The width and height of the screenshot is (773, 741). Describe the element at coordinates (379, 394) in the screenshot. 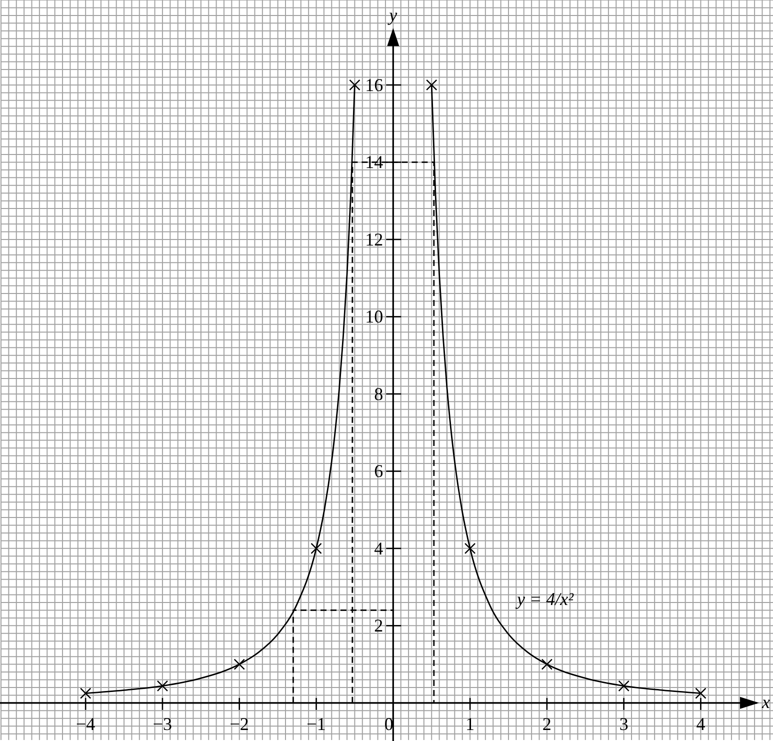

I see `y-tick-label: 8` at that location.